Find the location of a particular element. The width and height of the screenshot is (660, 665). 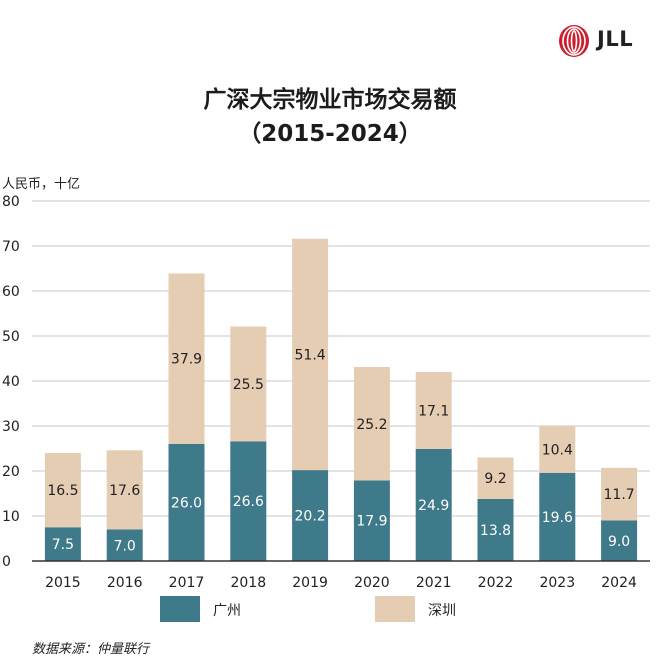

y-tick-label: 40 is located at coordinates (11, 382).